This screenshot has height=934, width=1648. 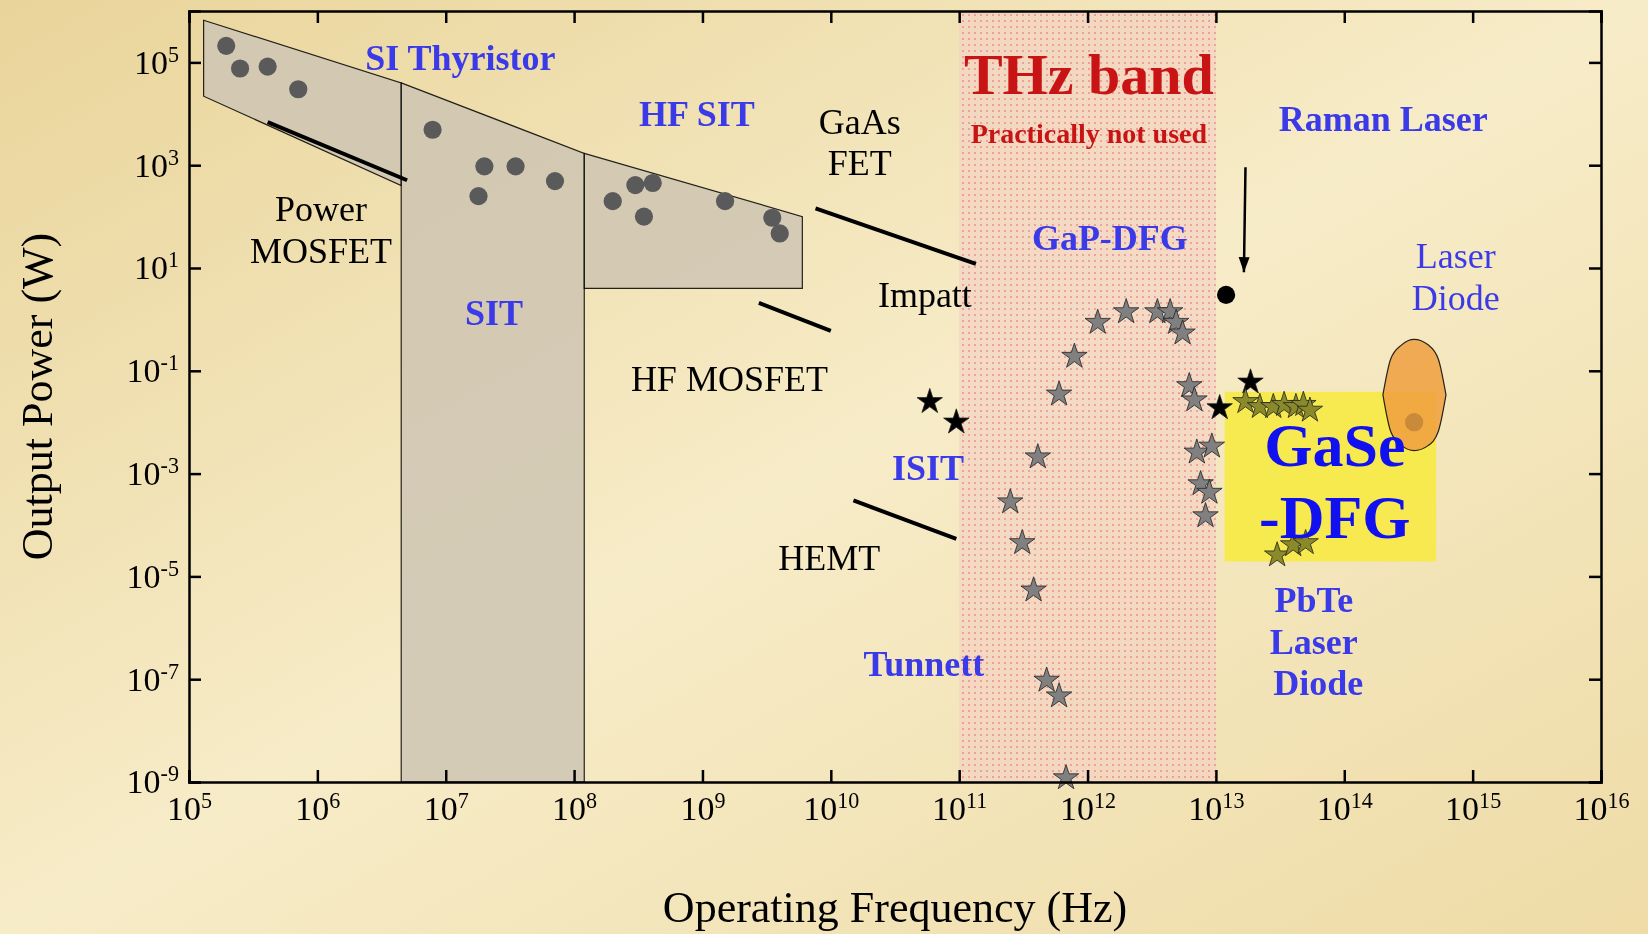 What do you see at coordinates (152, 472) in the screenshot?
I see `y-tick-label: 10$^{-3}$` at bounding box center [152, 472].